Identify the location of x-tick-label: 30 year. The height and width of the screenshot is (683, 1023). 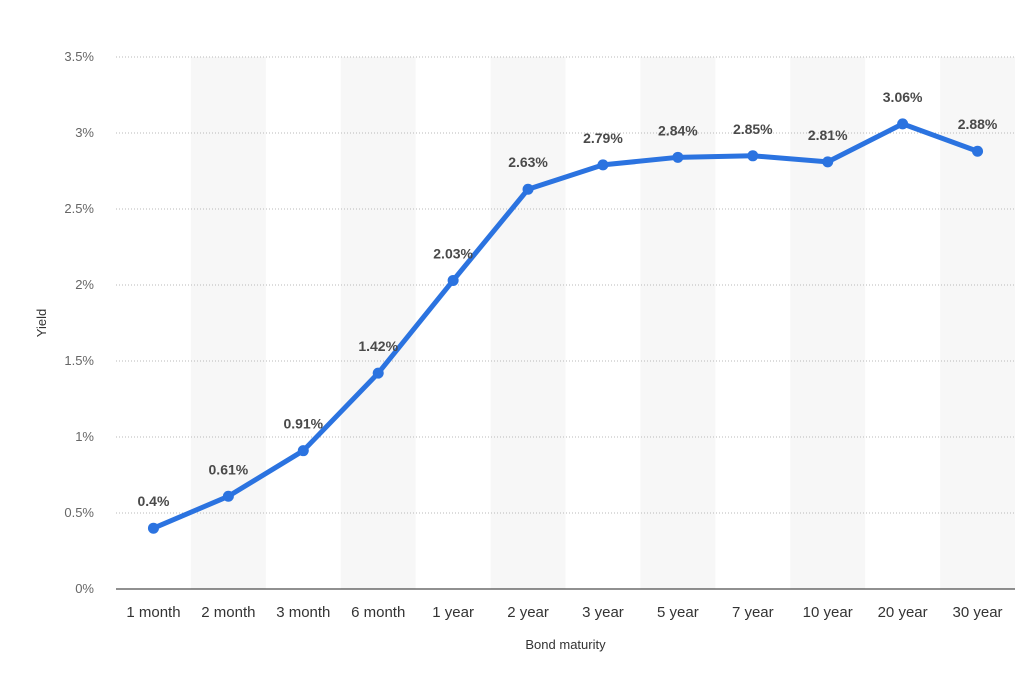
(978, 612).